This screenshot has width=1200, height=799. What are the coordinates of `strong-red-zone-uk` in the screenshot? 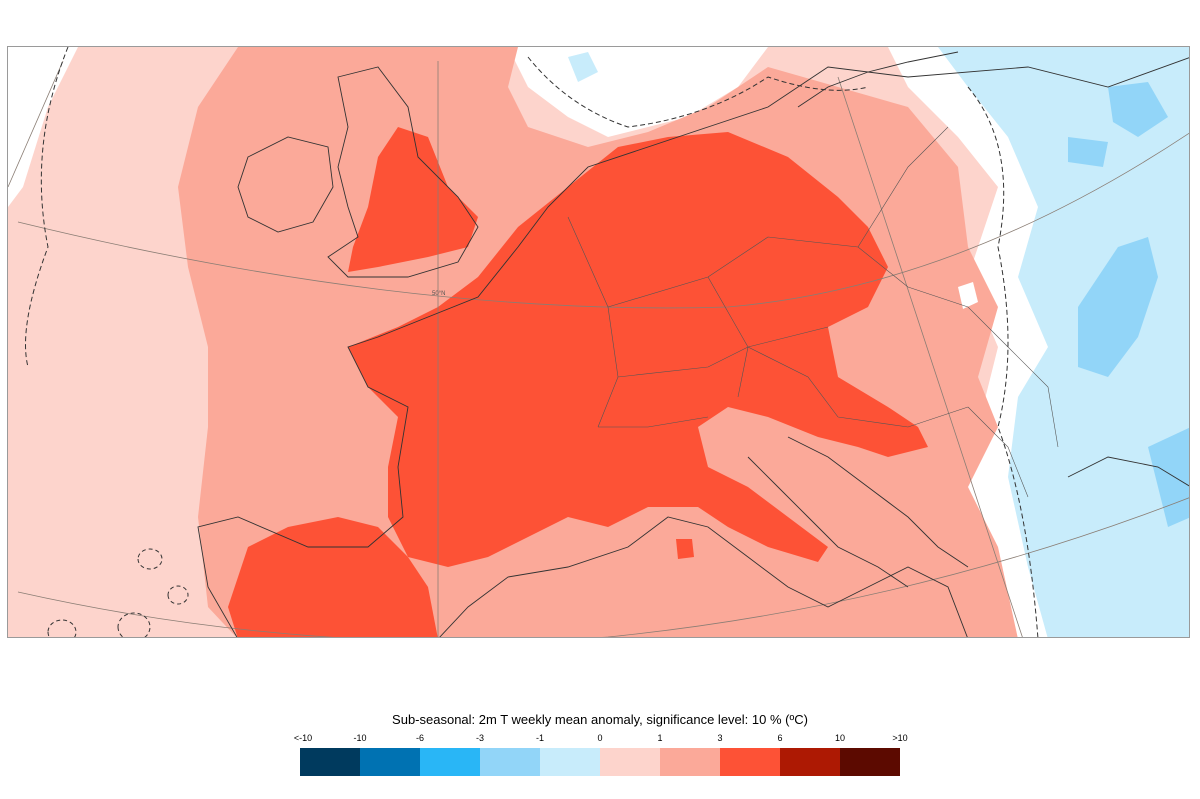 It's located at (413, 199).